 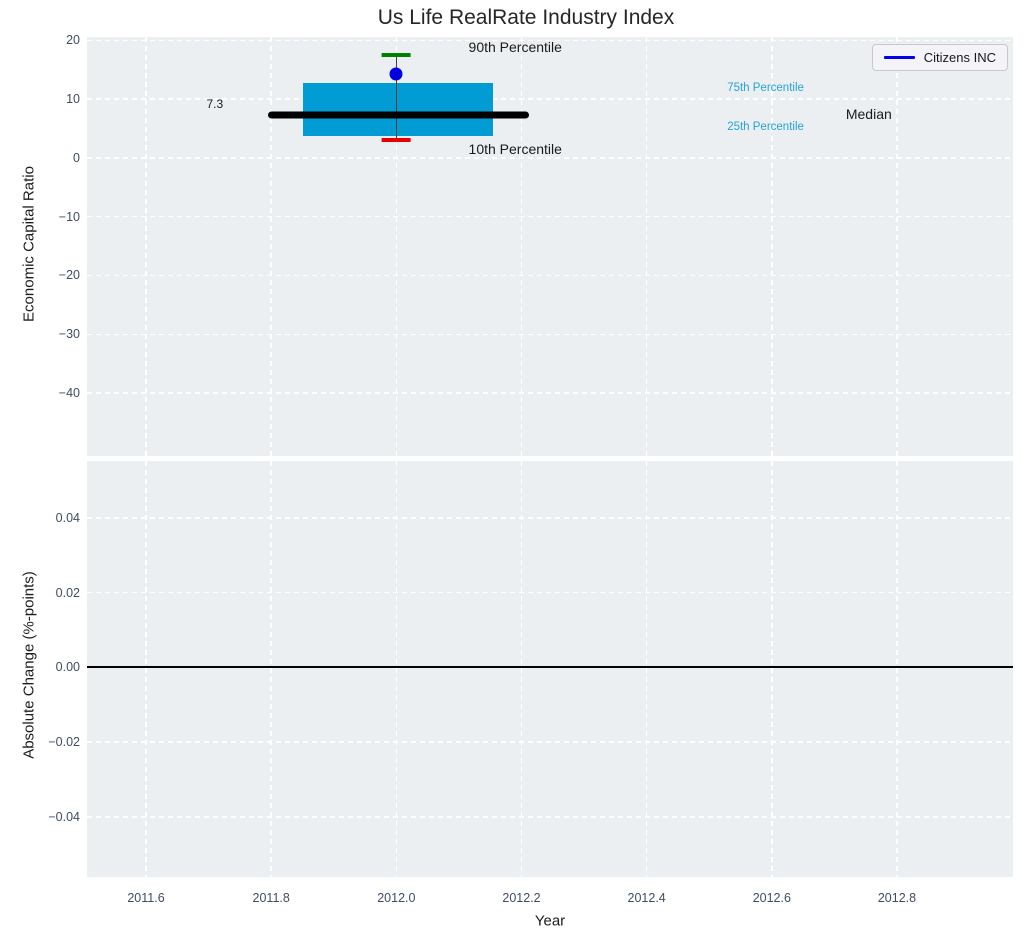 What do you see at coordinates (526, 17) in the screenshot?
I see `chart-title: Us Life RealRate Industry Index` at bounding box center [526, 17].